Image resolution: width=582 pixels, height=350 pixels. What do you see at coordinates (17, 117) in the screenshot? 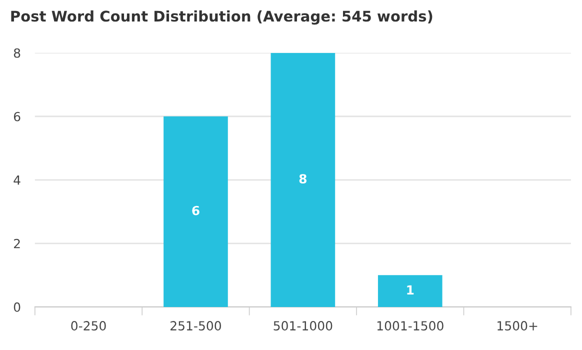
I see `y-tick-label: 6` at bounding box center [17, 117].